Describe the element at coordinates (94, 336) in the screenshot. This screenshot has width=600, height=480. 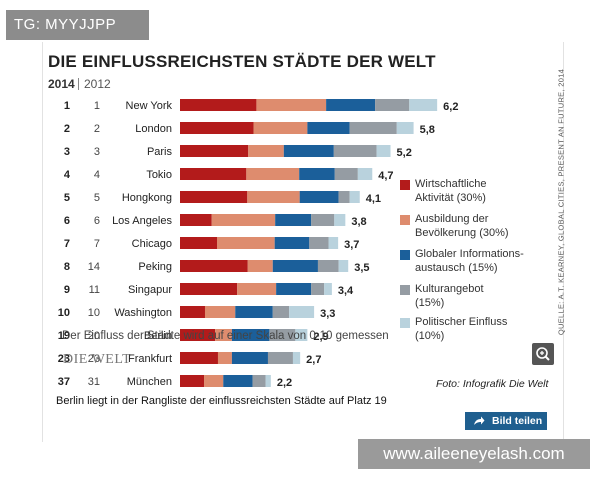
I see `rank-2012-label: 20` at that location.